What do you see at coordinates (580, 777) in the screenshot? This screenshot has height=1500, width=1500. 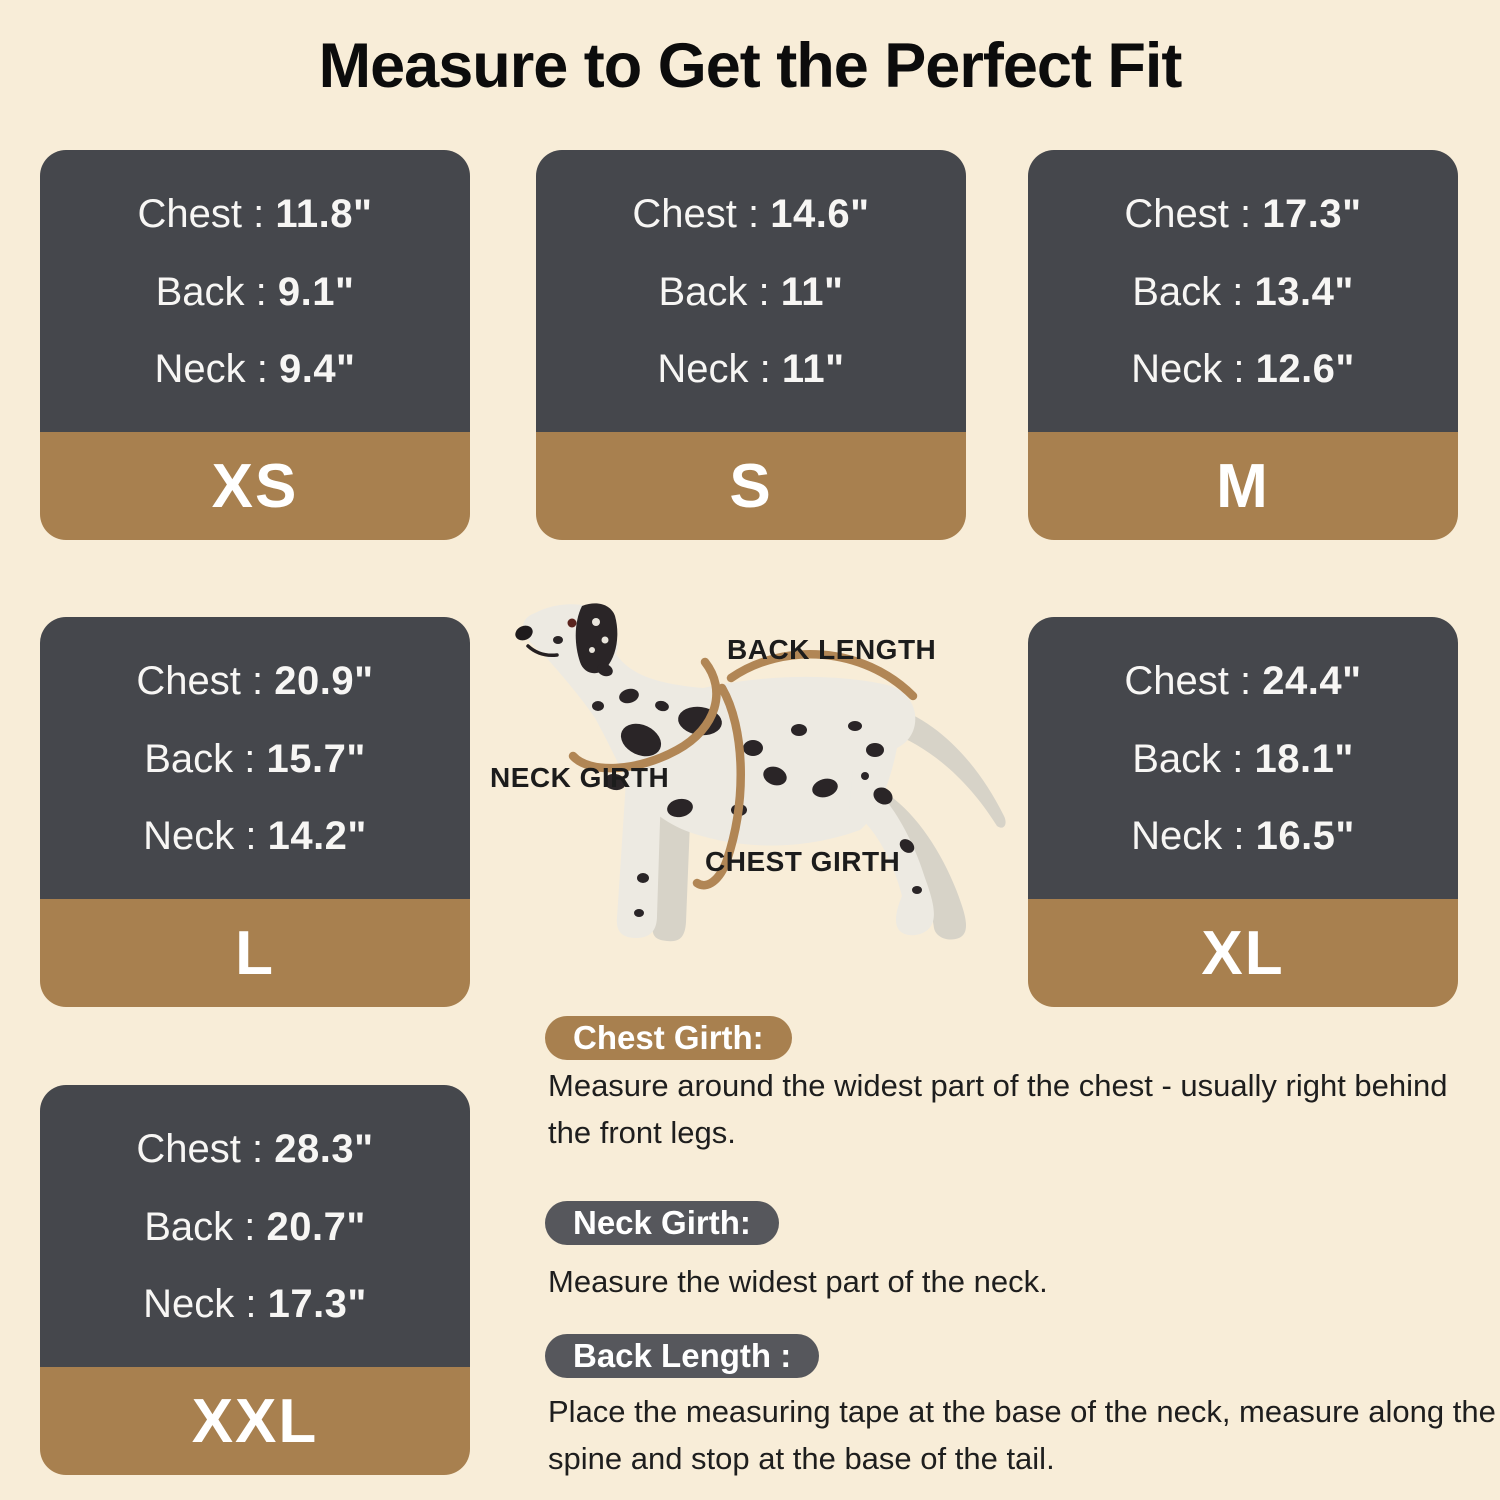 I see `neck-girth-callout: NECK GIRTH` at bounding box center [580, 777].